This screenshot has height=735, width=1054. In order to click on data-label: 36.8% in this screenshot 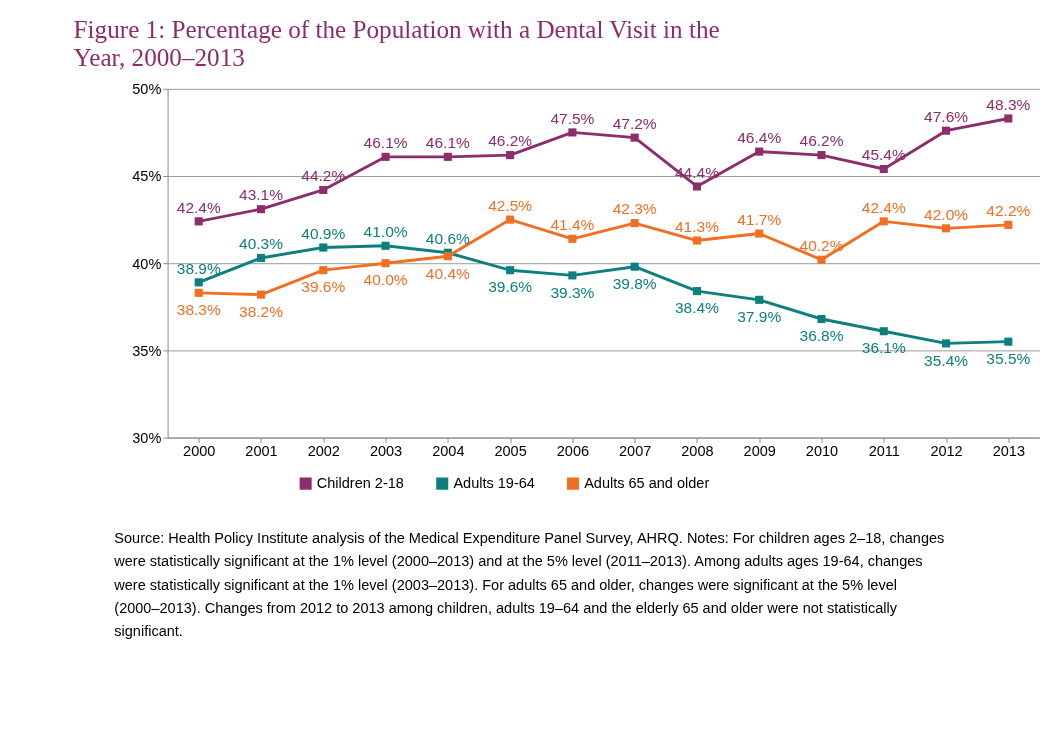, I will do `click(821, 336)`.